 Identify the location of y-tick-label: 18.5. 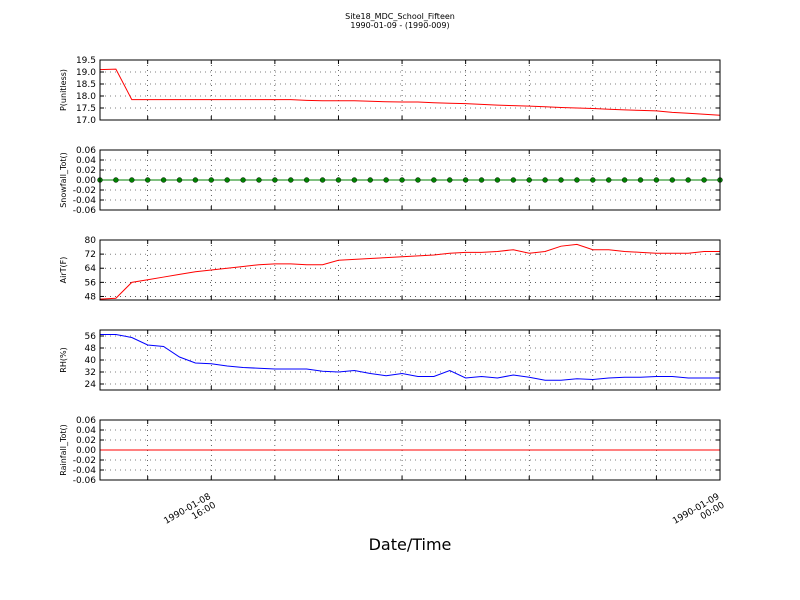
(86, 85).